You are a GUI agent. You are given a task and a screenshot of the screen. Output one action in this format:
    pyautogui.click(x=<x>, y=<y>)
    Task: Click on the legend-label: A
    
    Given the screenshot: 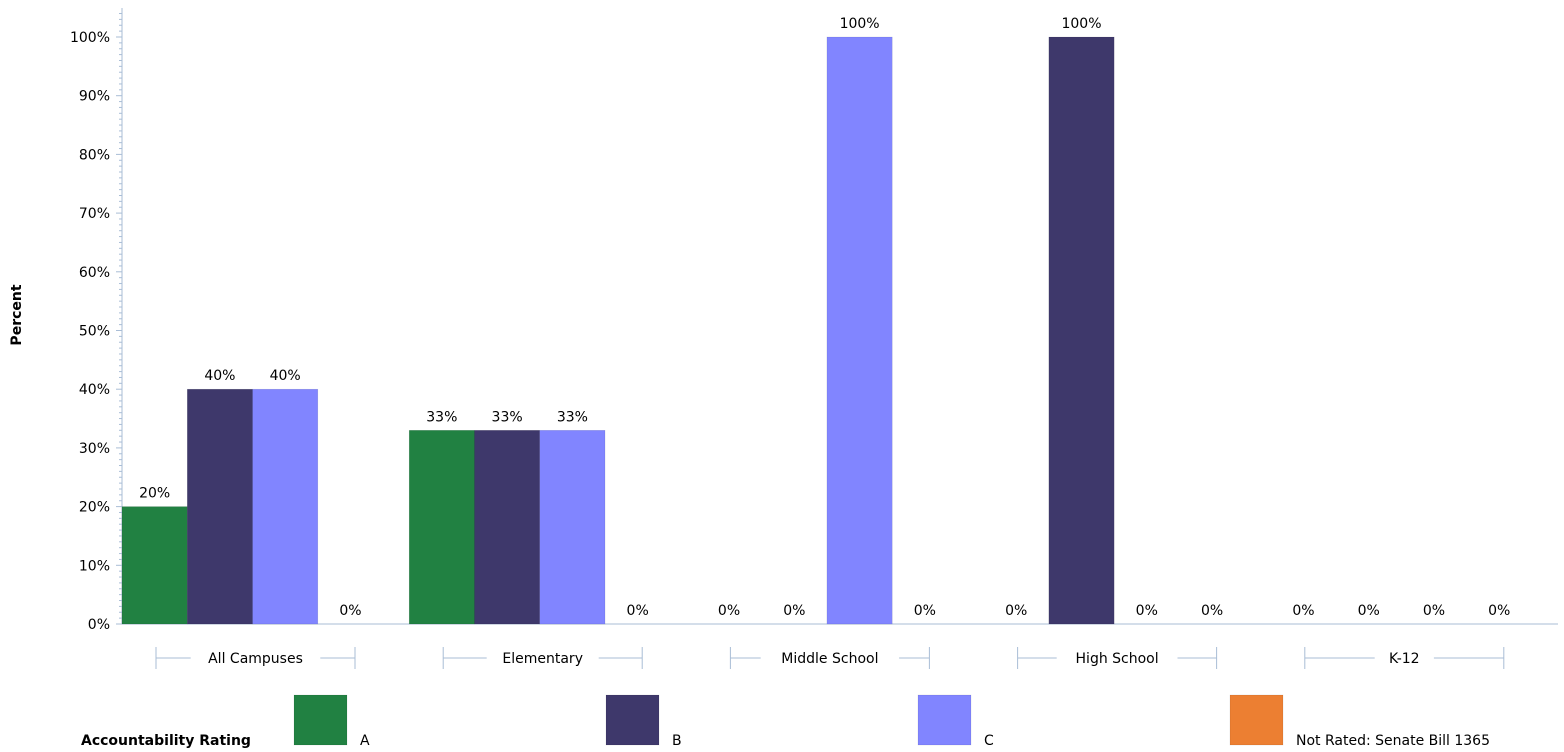 What is the action you would take?
    pyautogui.click(x=365, y=741)
    